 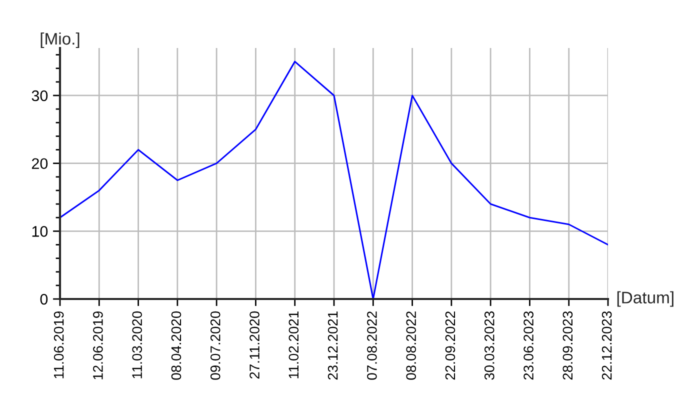 What do you see at coordinates (529, 345) in the screenshot?
I see `x-tick-label: 23.06.2023` at bounding box center [529, 345].